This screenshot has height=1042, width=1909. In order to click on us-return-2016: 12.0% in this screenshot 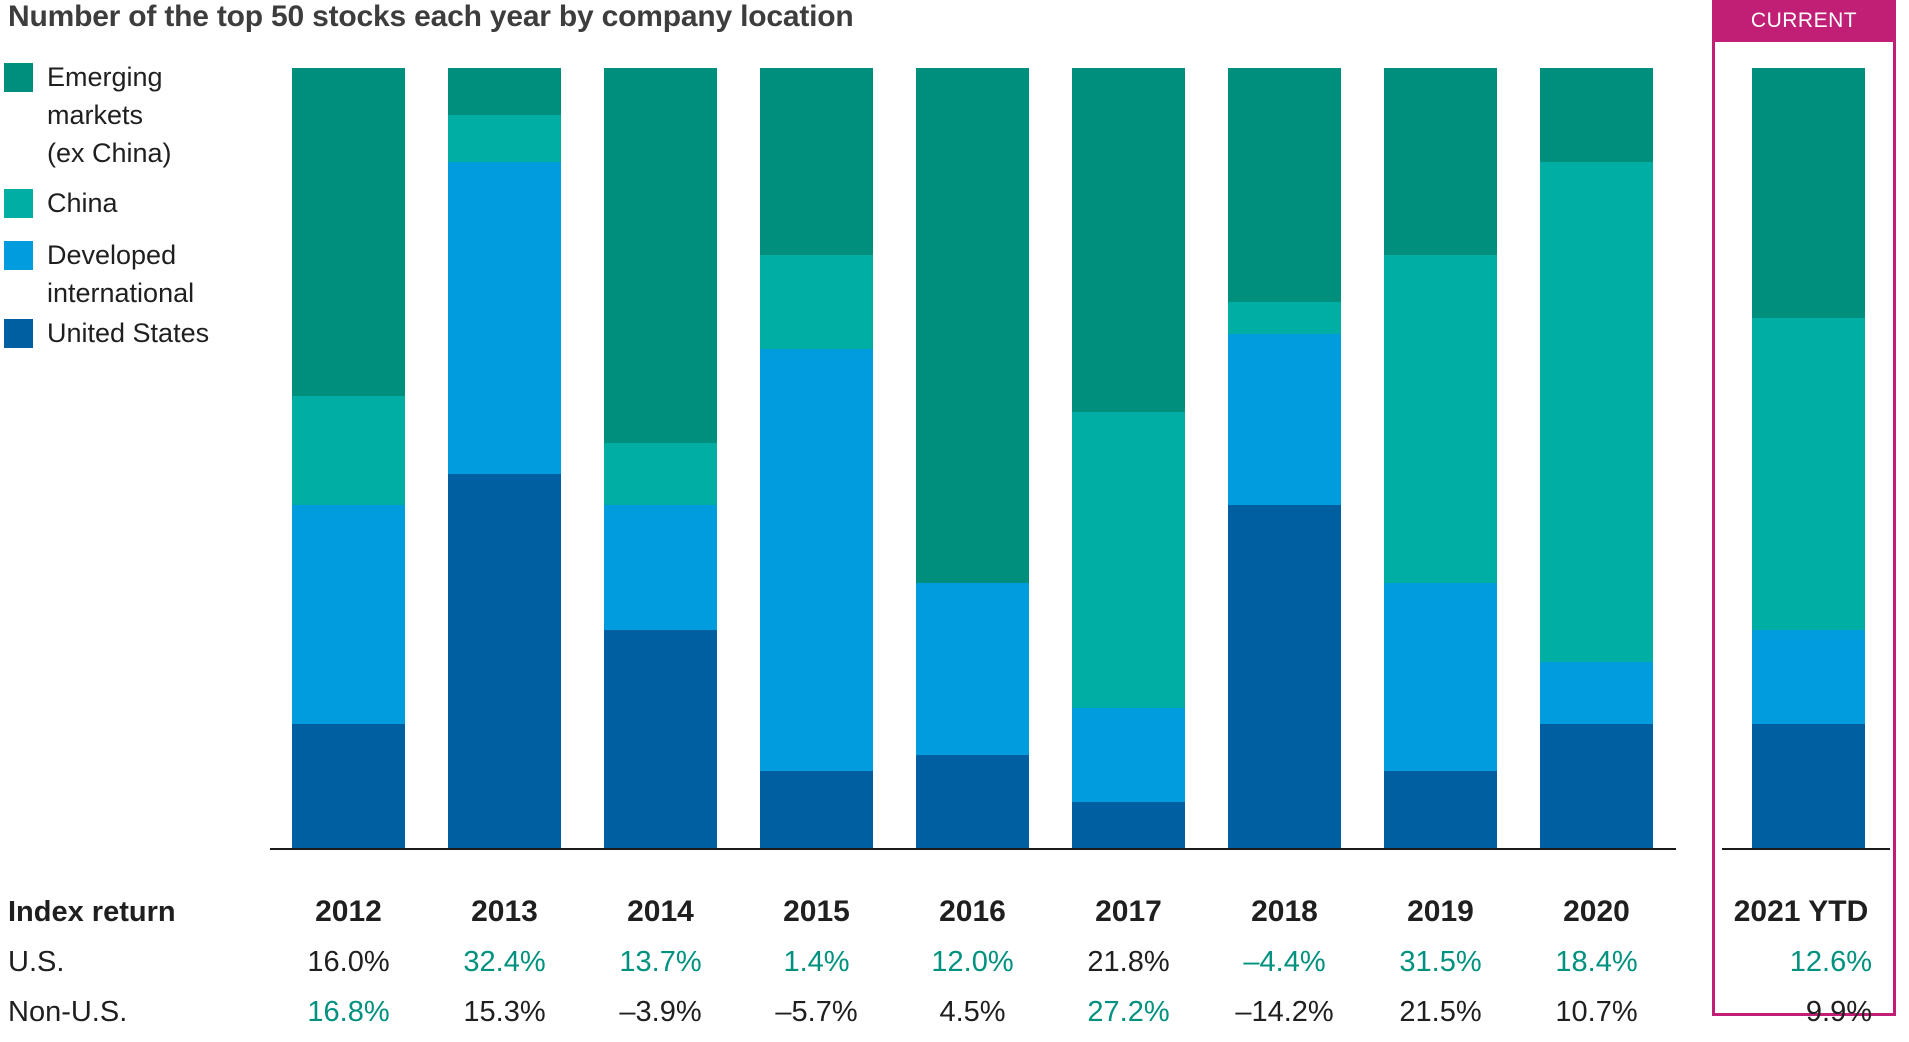, I will do `click(972, 962)`.